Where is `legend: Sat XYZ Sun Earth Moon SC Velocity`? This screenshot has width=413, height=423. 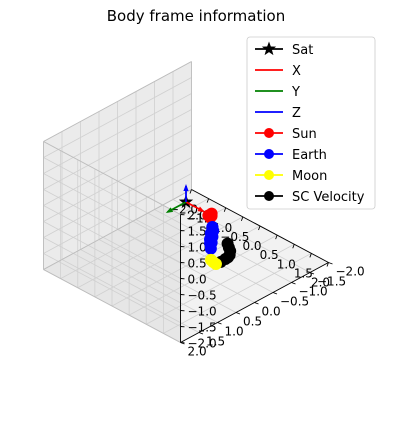
legend: Sat XYZ Sun Earth Moon SC Velocity is located at coordinates (311, 123).